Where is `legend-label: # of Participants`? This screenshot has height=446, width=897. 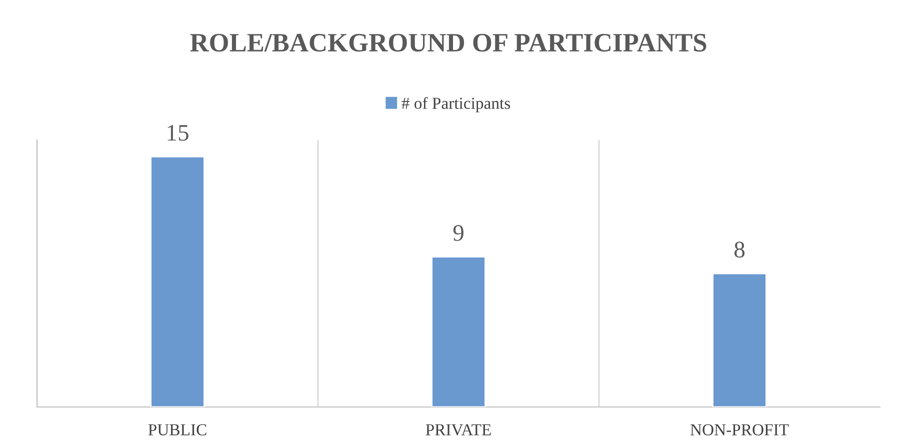 legend-label: # of Participants is located at coordinates (456, 104).